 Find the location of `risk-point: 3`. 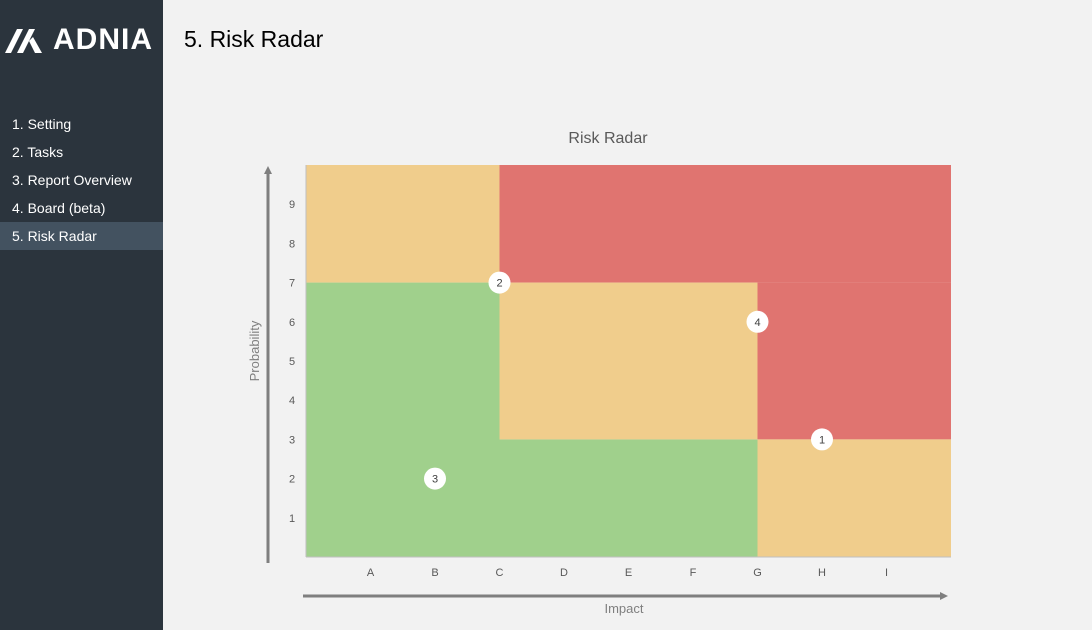

risk-point: 3 is located at coordinates (435, 478).